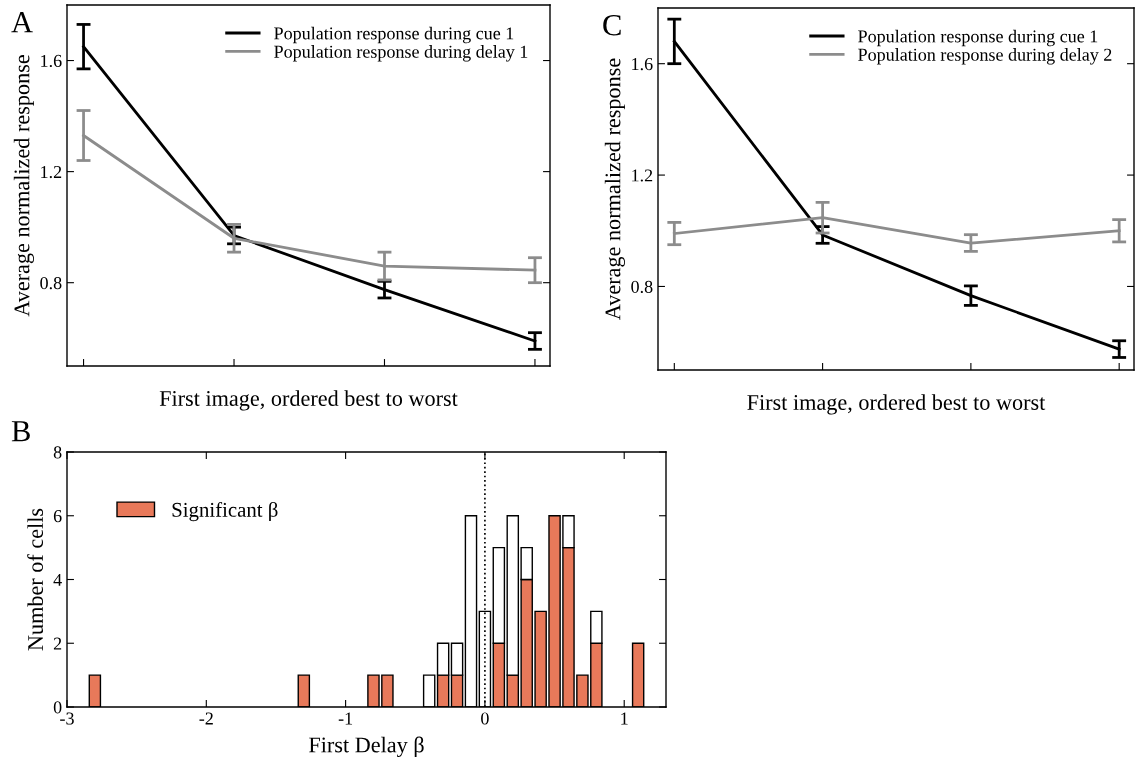 The width and height of the screenshot is (1138, 773). What do you see at coordinates (22, 22) in the screenshot?
I see `chart-title: A` at bounding box center [22, 22].